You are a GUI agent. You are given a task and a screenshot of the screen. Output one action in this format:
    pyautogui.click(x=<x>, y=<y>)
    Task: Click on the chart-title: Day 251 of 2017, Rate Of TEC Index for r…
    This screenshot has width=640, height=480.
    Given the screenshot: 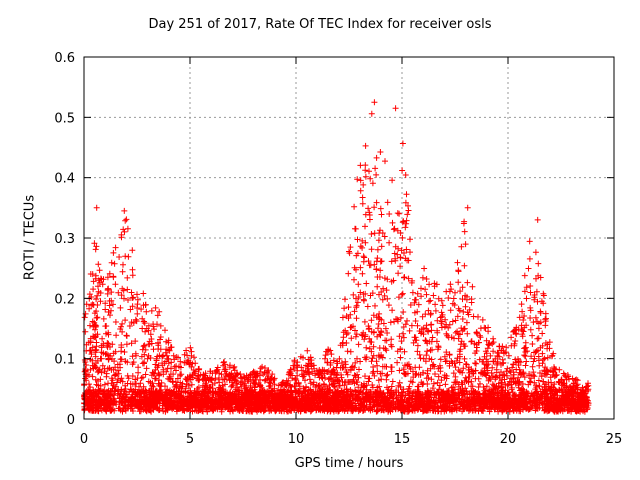 What is the action you would take?
    pyautogui.click(x=320, y=24)
    